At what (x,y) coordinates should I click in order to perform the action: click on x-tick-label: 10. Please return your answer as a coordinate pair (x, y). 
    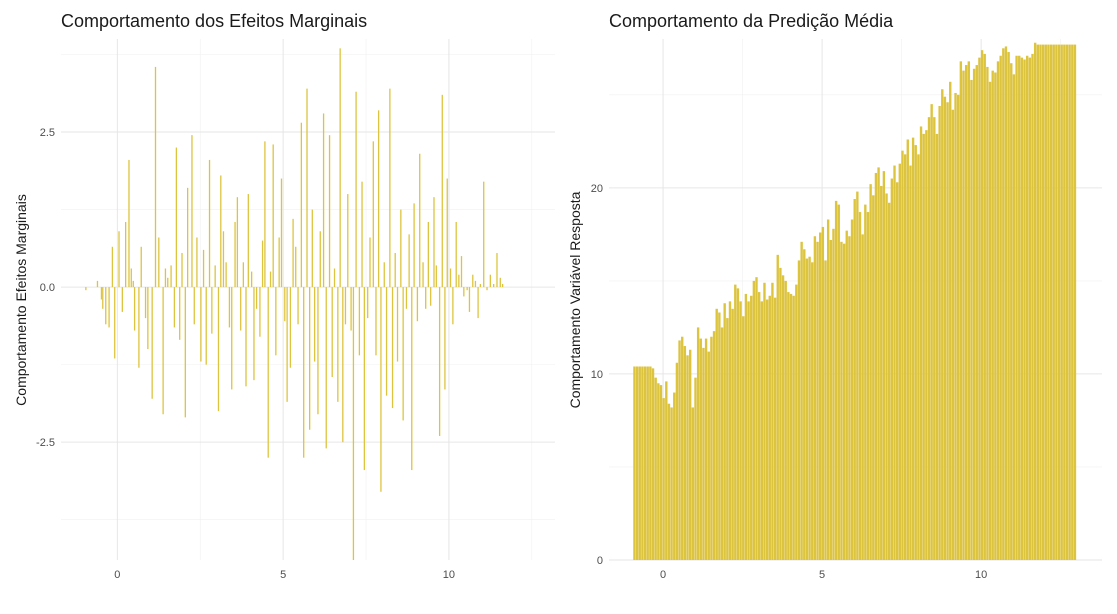
    Looking at the image, I should click on (981, 575).